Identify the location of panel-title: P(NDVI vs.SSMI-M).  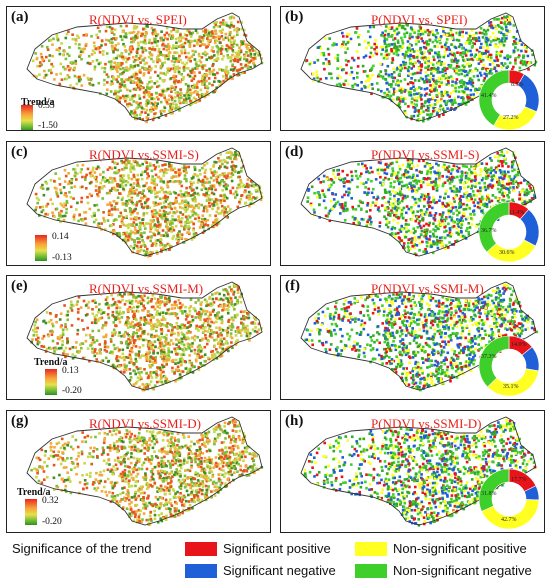
(427, 288).